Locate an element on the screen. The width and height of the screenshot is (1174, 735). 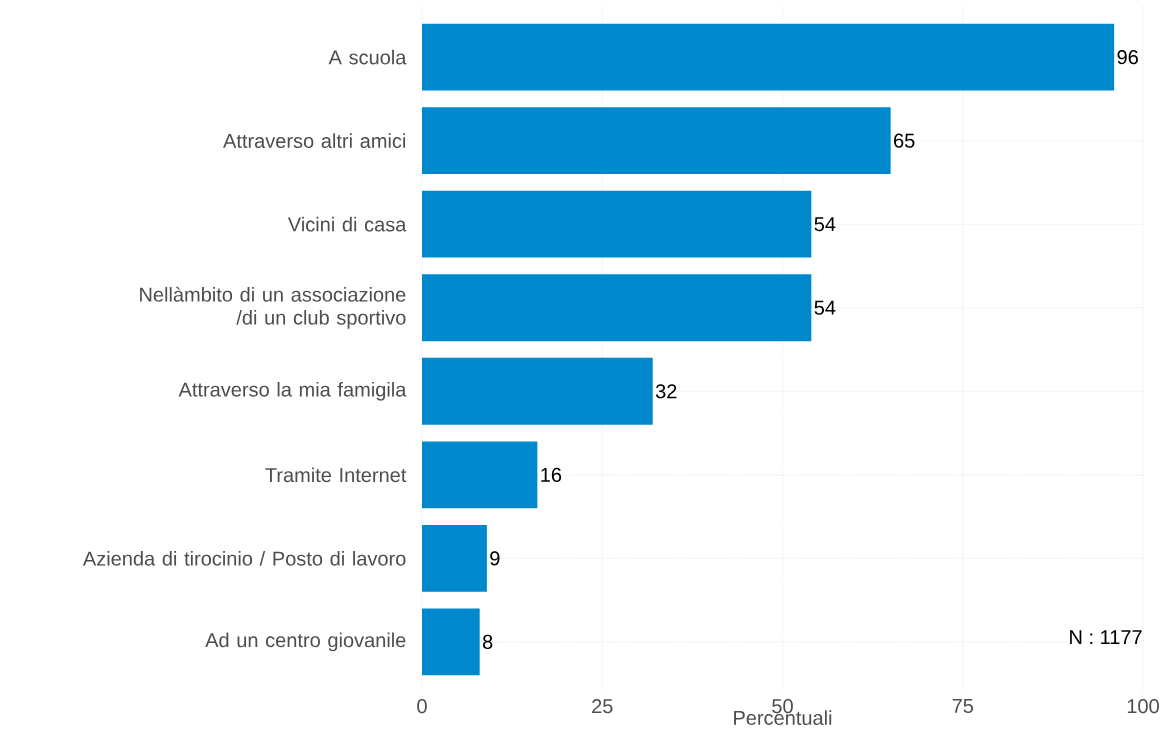
y-tick-label: Azienda di tirocinio / Posto di lavoro is located at coordinates (244, 558).